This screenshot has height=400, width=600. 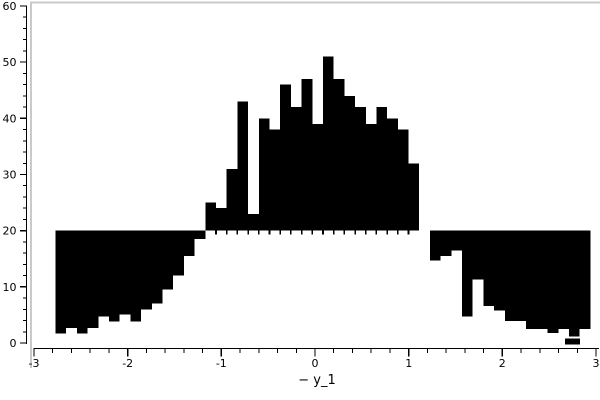 I want to click on x-tick-label: 2, so click(x=502, y=363).